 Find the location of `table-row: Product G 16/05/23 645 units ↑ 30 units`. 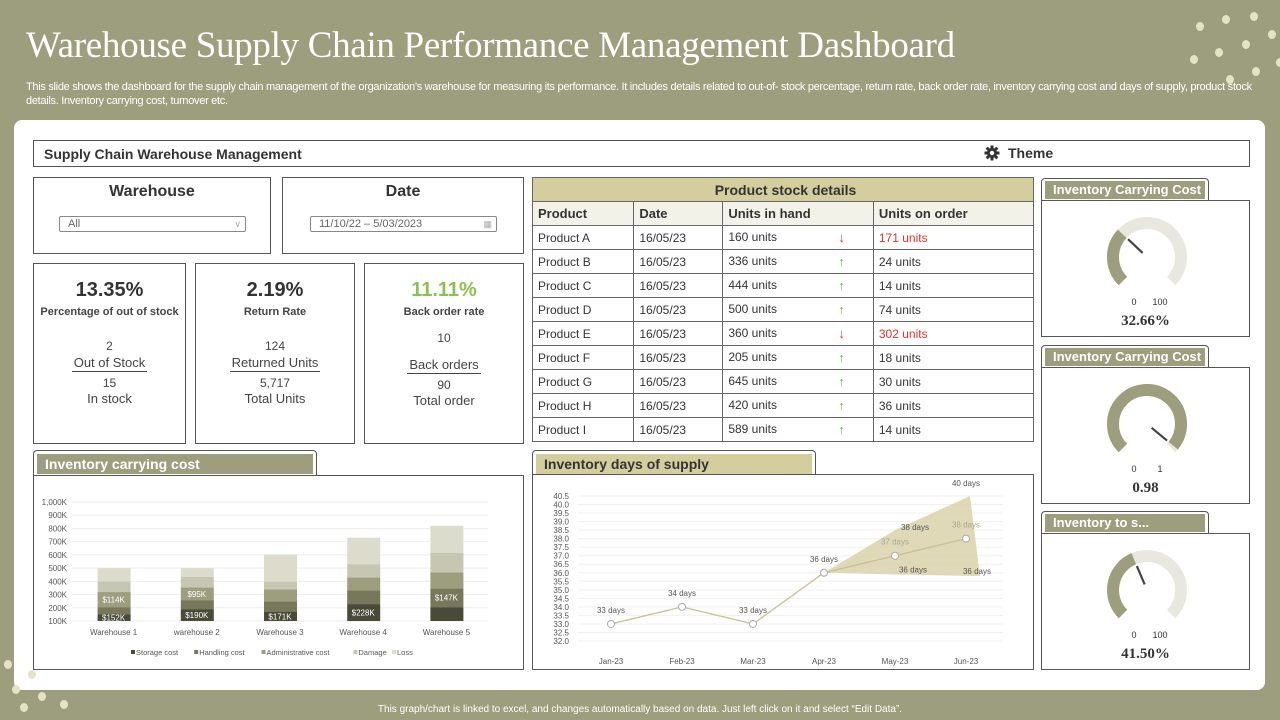

table-row: Product G 16/05/23 645 units ↑ 30 units is located at coordinates (783, 381).